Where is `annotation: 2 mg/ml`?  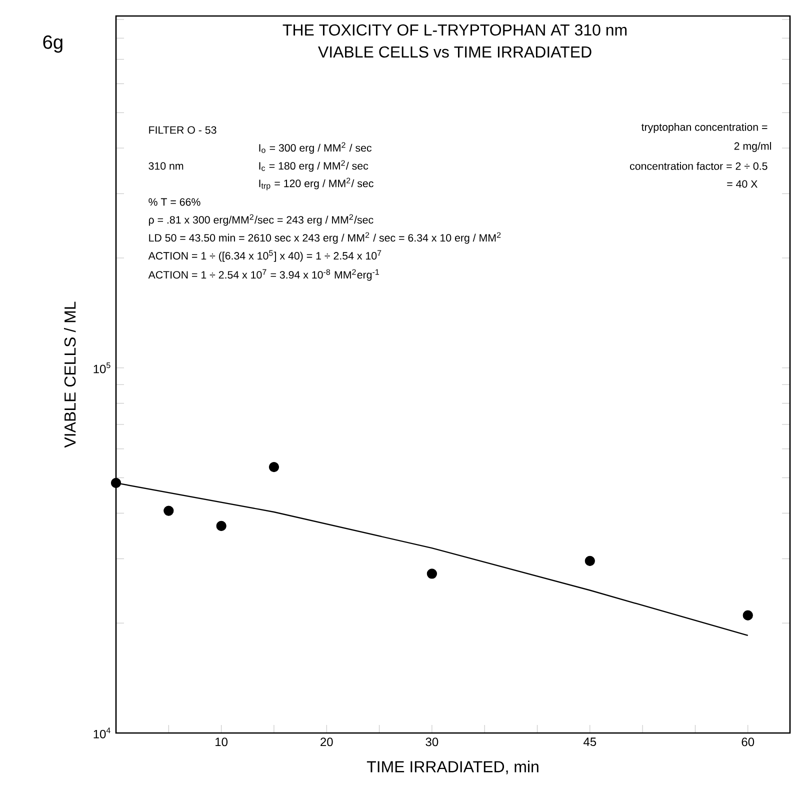 annotation: 2 mg/ml is located at coordinates (753, 147).